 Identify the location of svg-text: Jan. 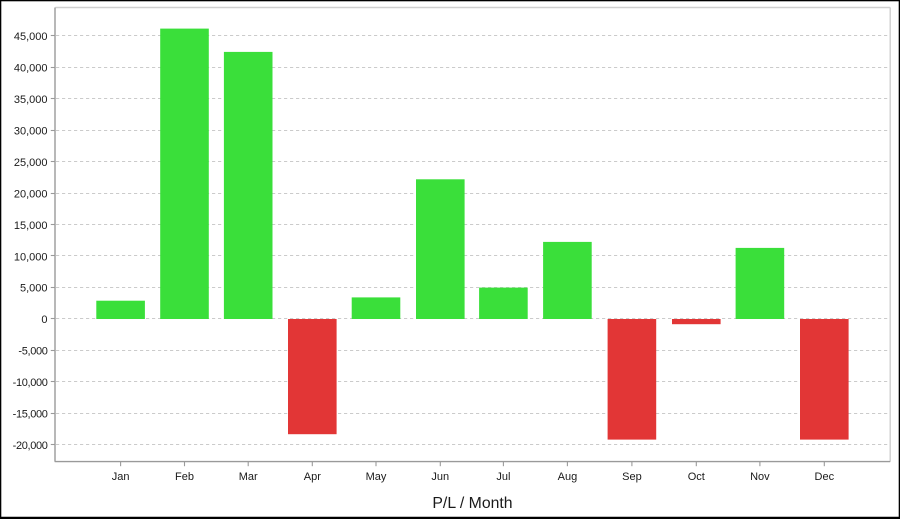
(121, 477).